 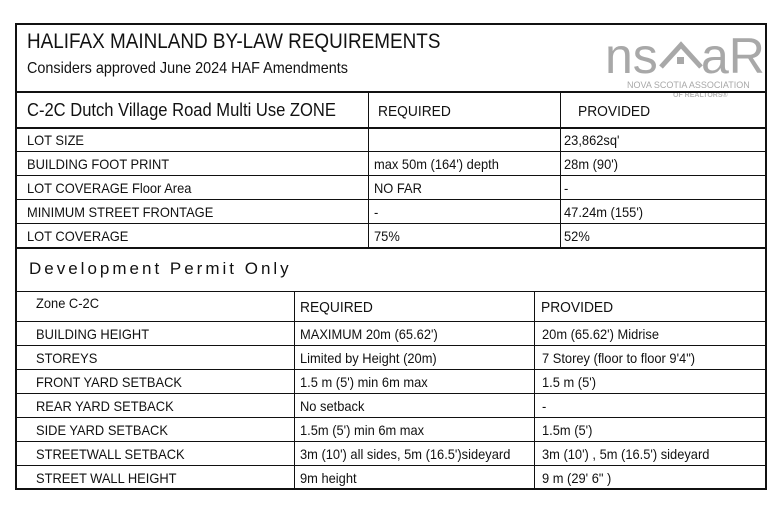 I want to click on table-cell-required: No setback, so click(x=332, y=406).